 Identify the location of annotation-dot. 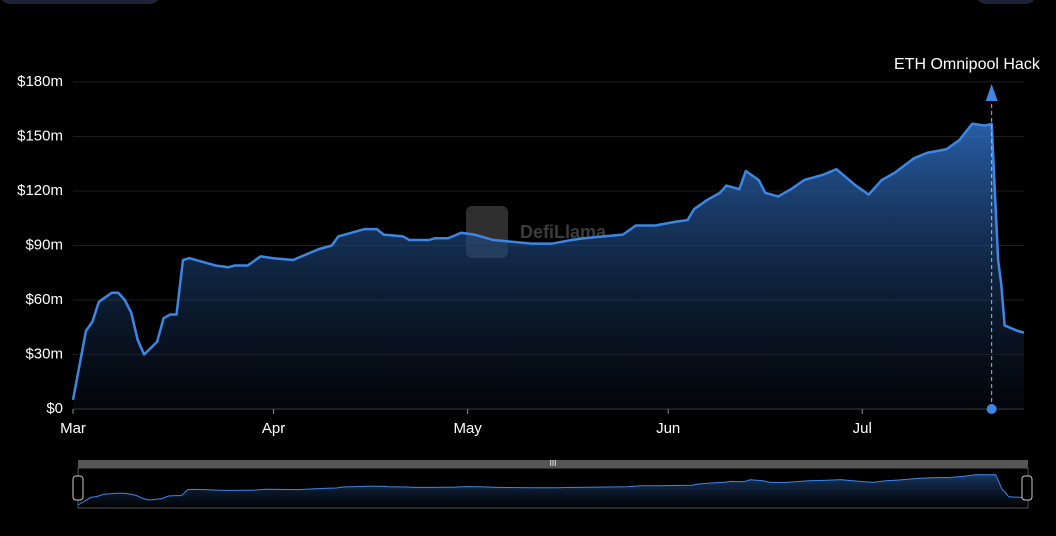
(991, 409).